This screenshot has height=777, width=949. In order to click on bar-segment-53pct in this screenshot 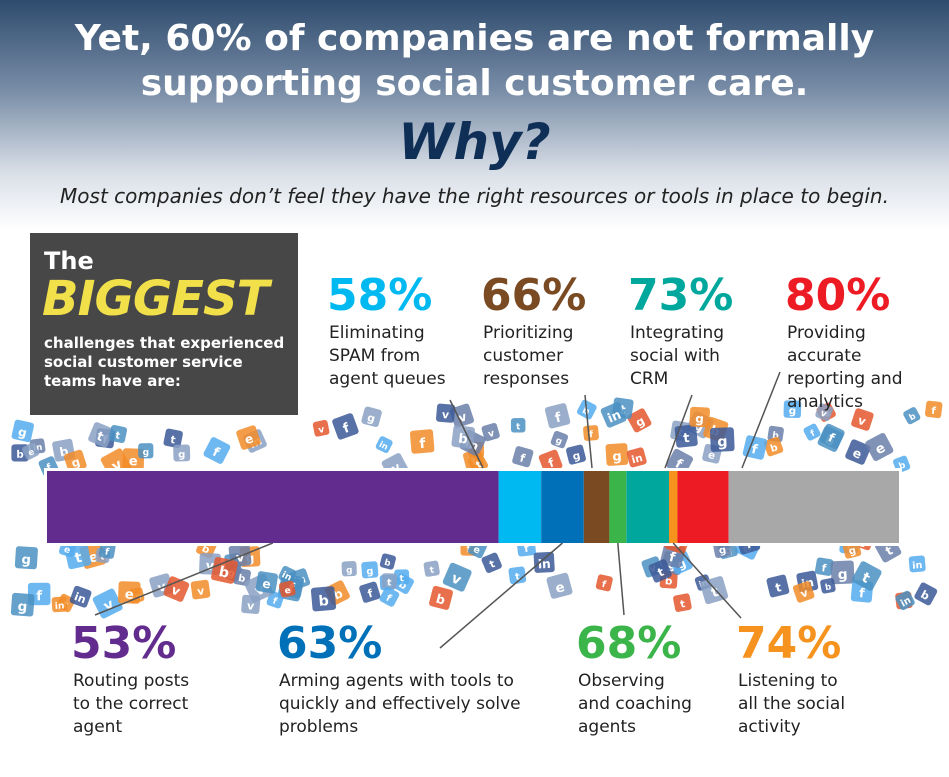, I will do `click(273, 507)`.